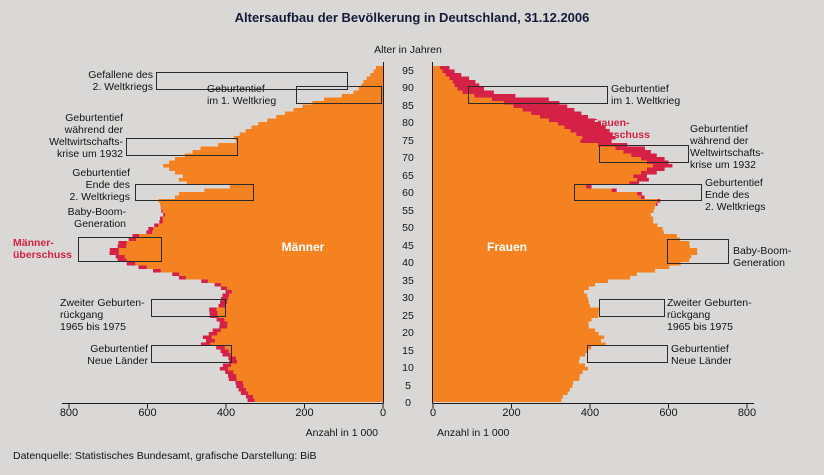  What do you see at coordinates (408, 298) in the screenshot?
I see `age-tick-30: 30` at bounding box center [408, 298].